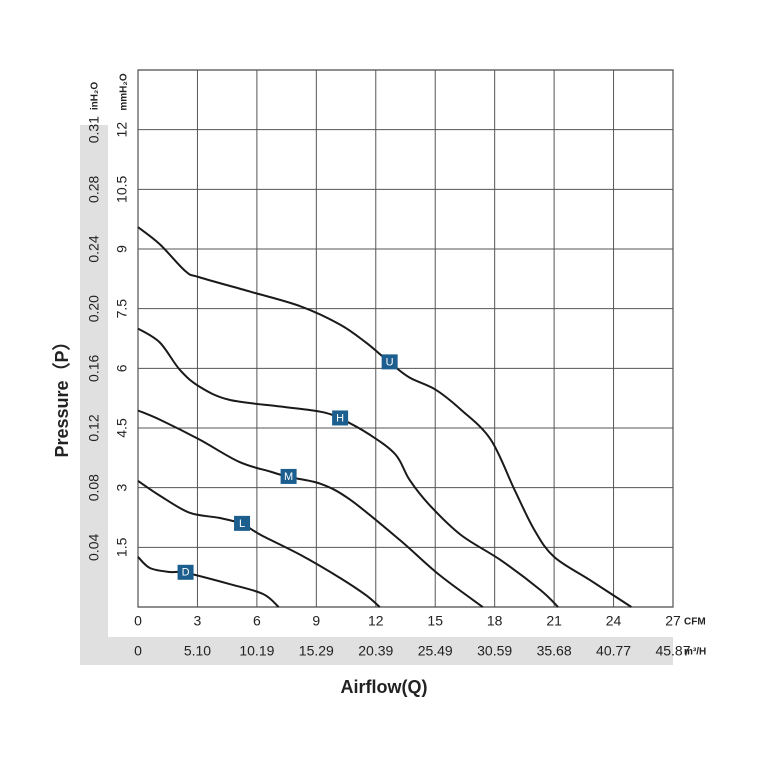 The width and height of the screenshot is (768, 773). What do you see at coordinates (122, 547) in the screenshot?
I see `y-tick-label: 1.5` at bounding box center [122, 547].